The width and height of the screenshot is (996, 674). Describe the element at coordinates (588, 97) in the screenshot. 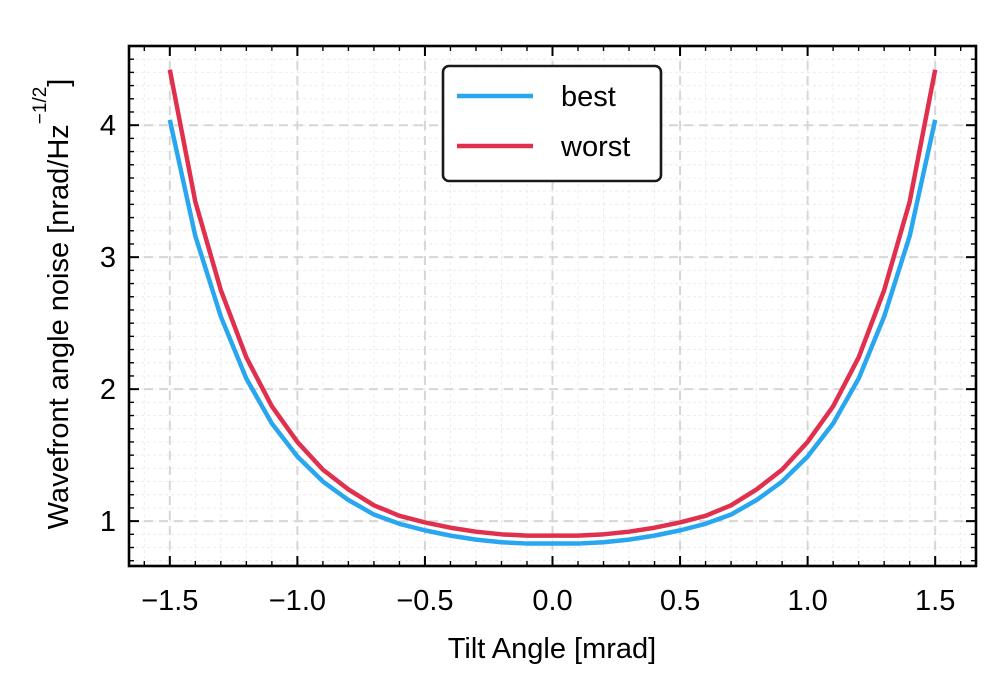

I see `legend-label-best: best` at that location.